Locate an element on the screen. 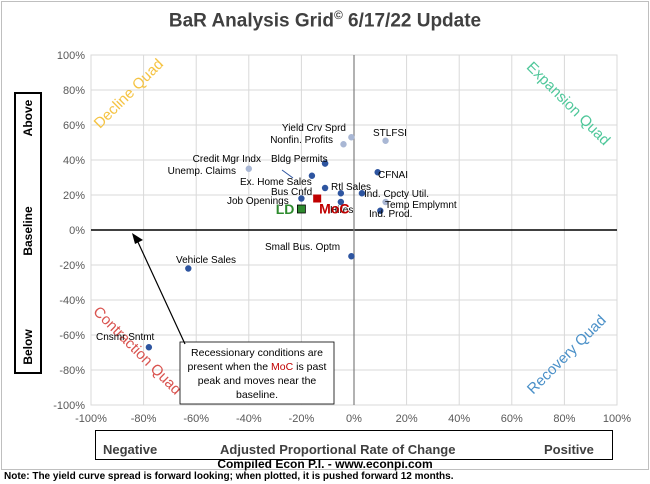  x-tick-label: -40% is located at coordinates (249, 419).